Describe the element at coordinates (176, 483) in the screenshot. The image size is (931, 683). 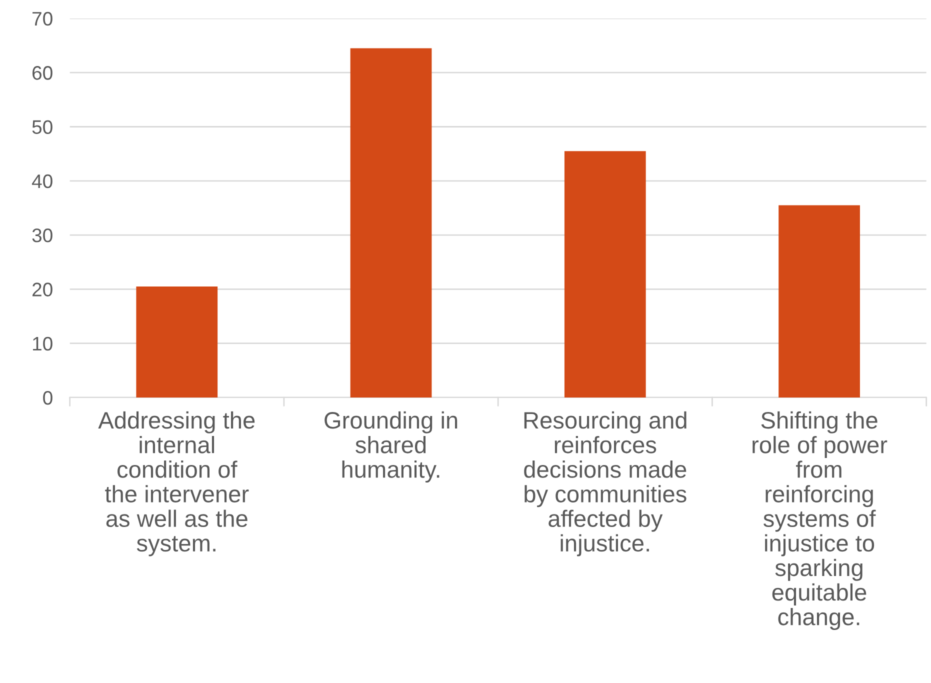
I see `x-tick-label: Addressing the internal condition of the intervener as well as the system.` at that location.